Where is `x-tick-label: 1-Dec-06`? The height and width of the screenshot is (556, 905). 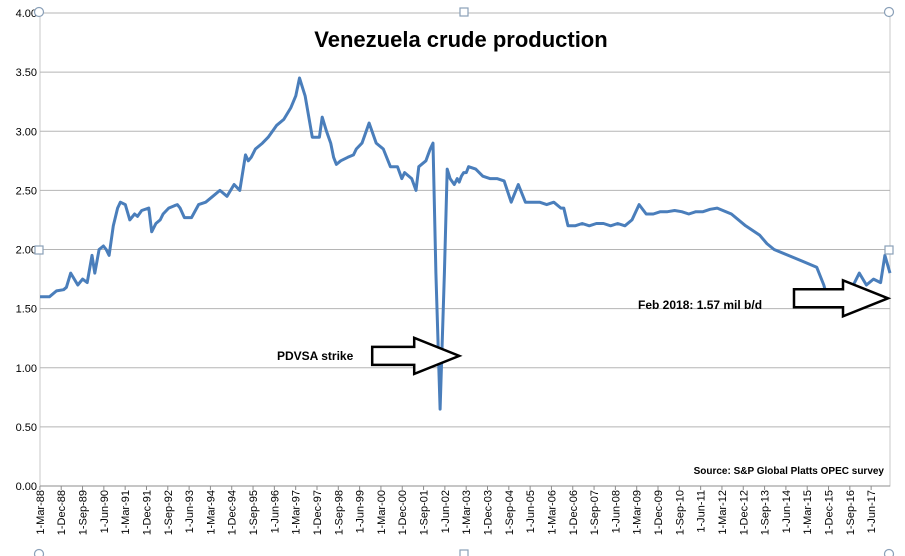 x-tick-label: 1-Dec-06 is located at coordinates (574, 512).